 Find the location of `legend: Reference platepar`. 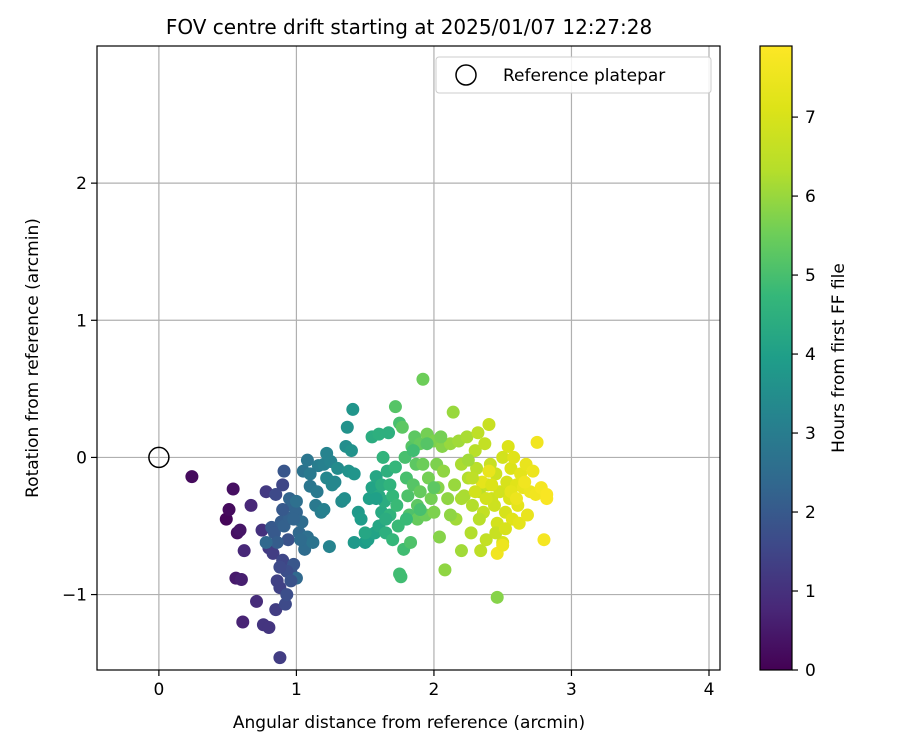

legend: Reference platepar is located at coordinates (573, 75).